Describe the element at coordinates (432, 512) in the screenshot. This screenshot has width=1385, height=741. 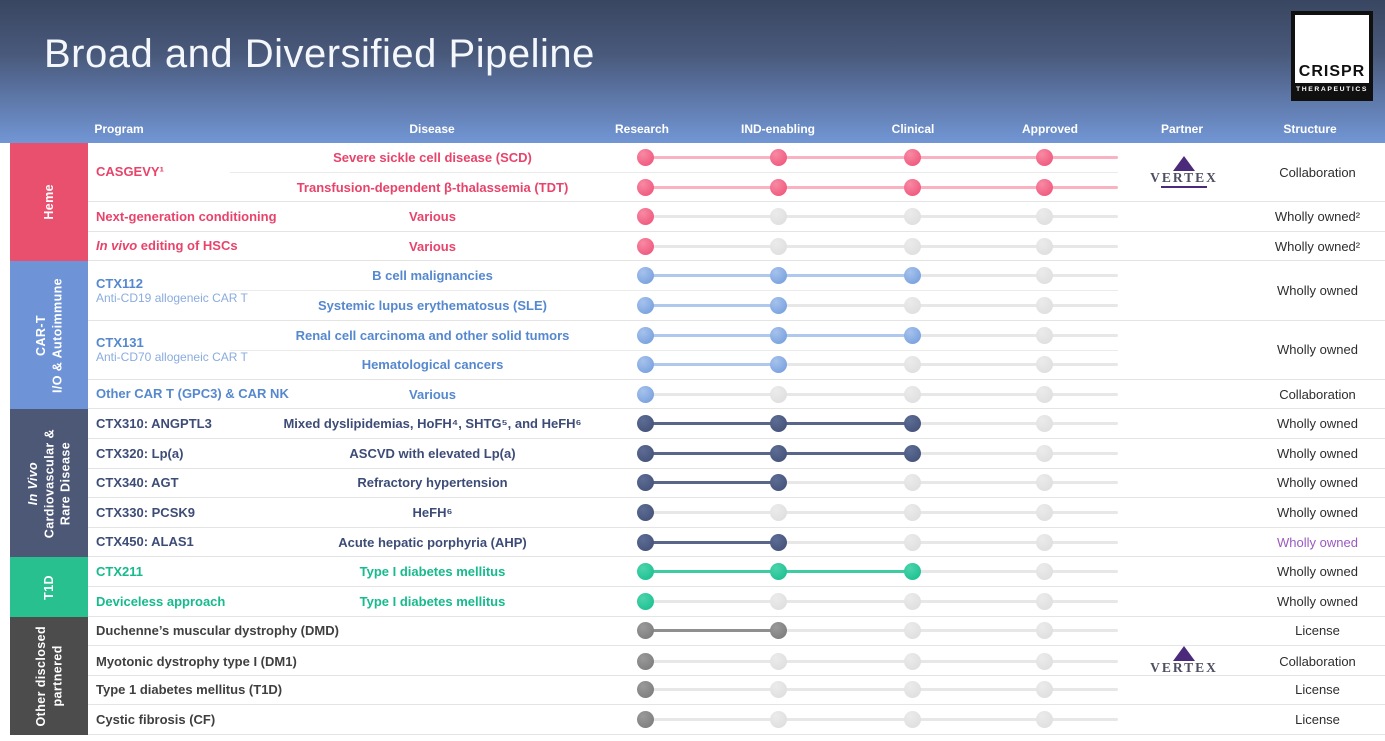
I see `disease-label: HeFH⁶` at that location.